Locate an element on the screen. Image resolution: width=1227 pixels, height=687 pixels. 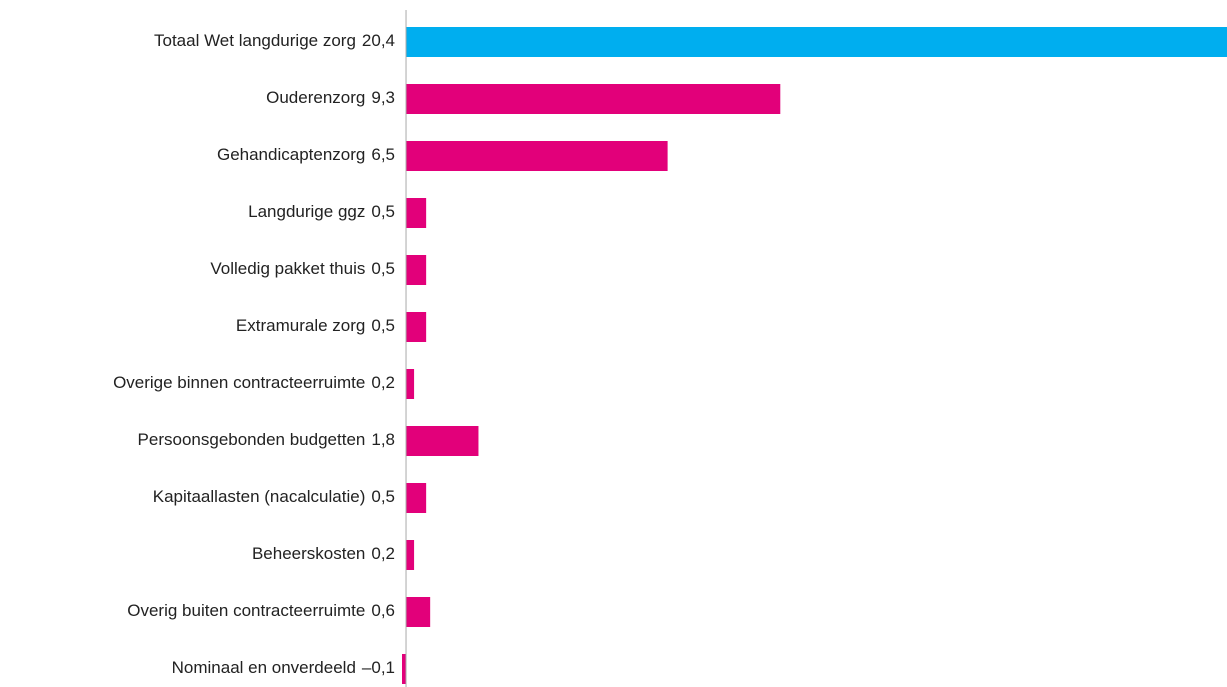
bar-label: Kapitaallasten (nacalculatie) 0,5 is located at coordinates (274, 496).